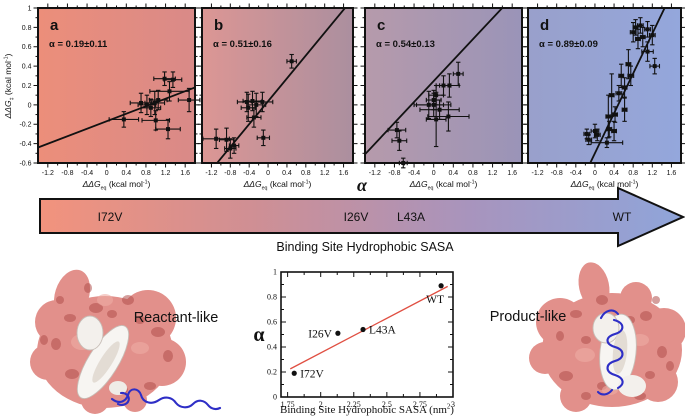 Image resolution: width=685 pixels, height=418 pixels. What do you see at coordinates (365, 247) in the screenshot?
I see `arrow-caption: Binding Site Hydrophobic SASA` at bounding box center [365, 247].